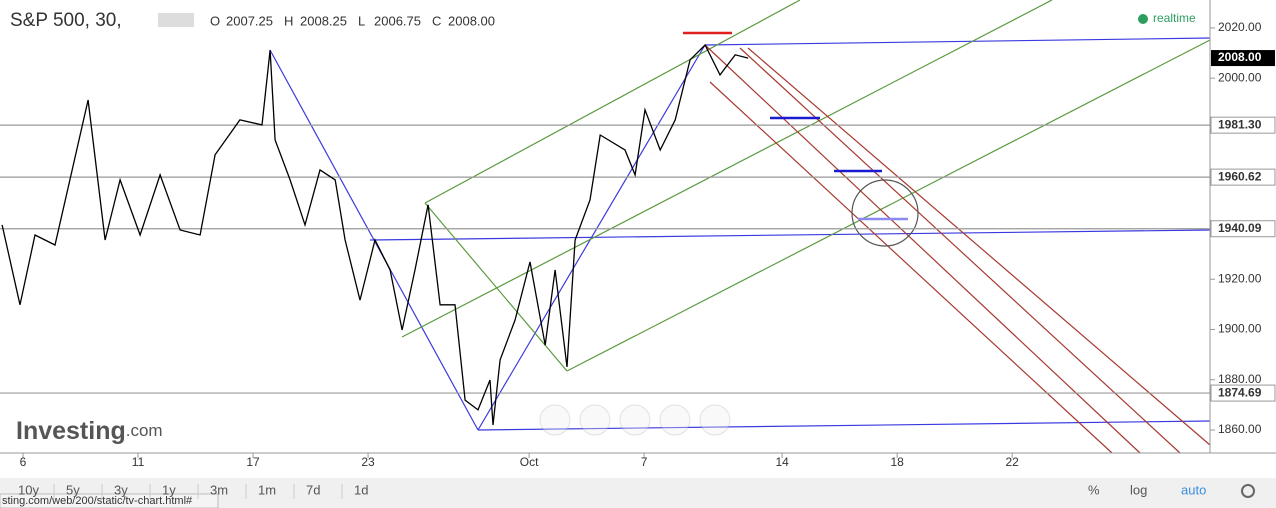 The height and width of the screenshot is (508, 1276). Describe the element at coordinates (169, 489) in the screenshot. I see `range-button: 1y` at that location.